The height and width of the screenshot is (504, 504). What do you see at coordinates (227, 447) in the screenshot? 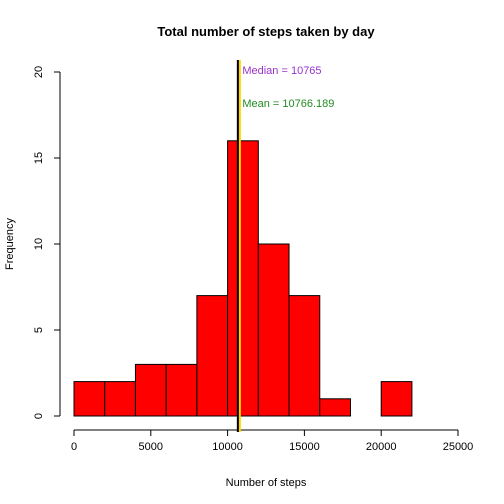
I see `x-tick-label: 10000` at bounding box center [227, 447].